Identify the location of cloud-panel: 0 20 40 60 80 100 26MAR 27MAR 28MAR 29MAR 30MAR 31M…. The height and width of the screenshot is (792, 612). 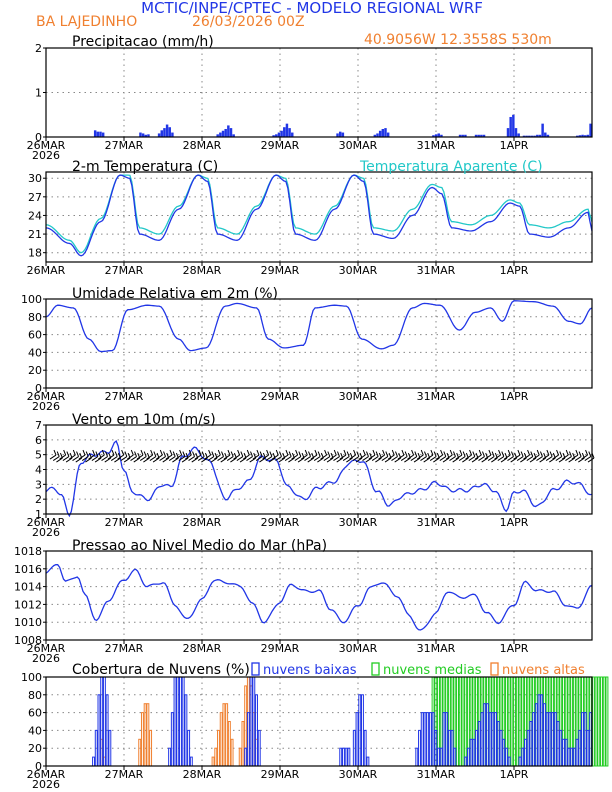
(315, 731).